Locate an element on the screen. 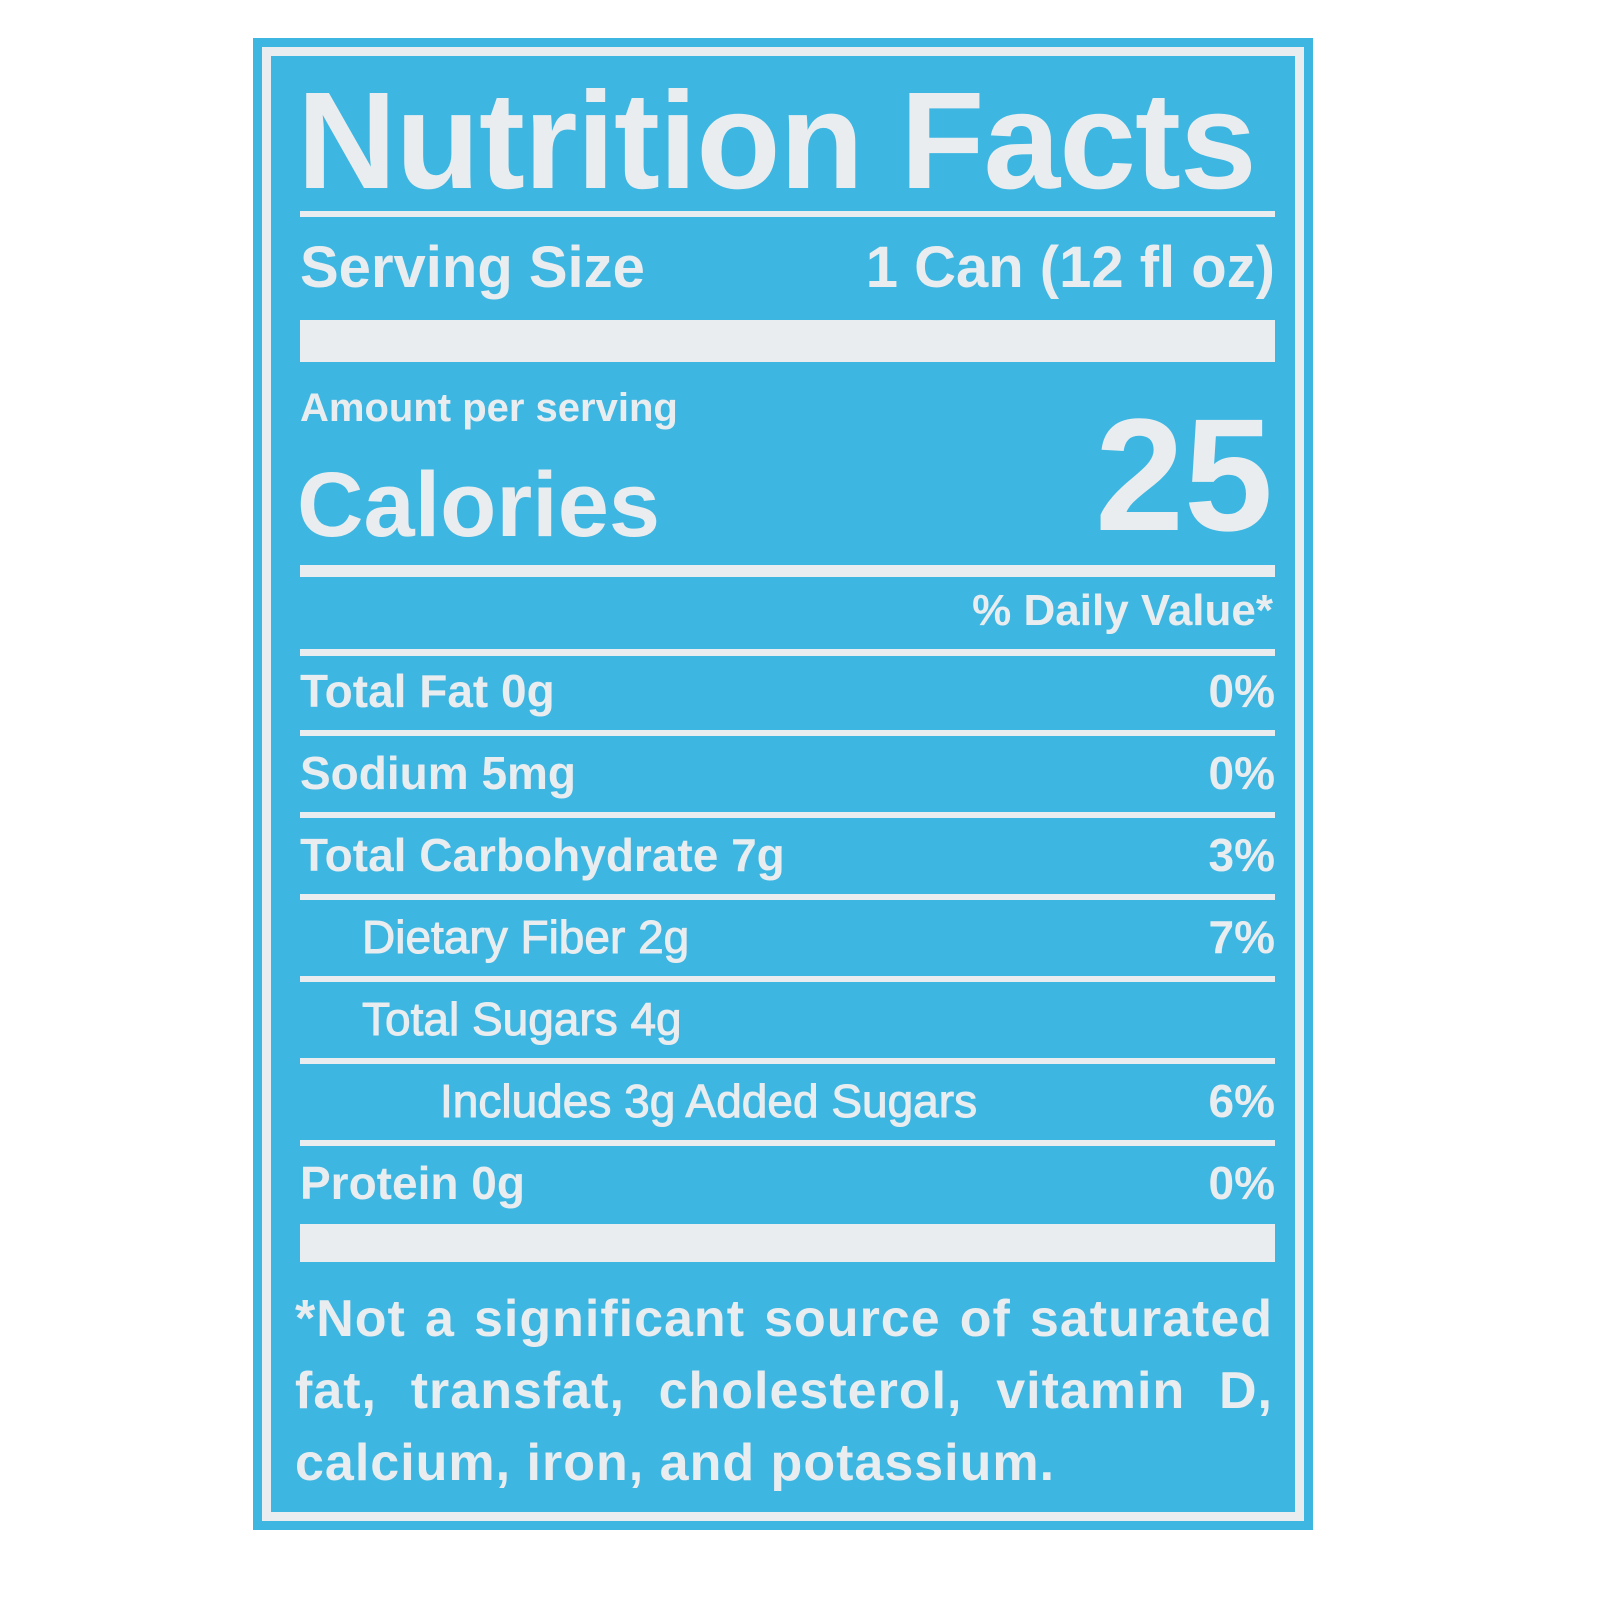 The width and height of the screenshot is (1600, 1600). nutrient-row: Total Sugars 4g is located at coordinates (787, 1019).